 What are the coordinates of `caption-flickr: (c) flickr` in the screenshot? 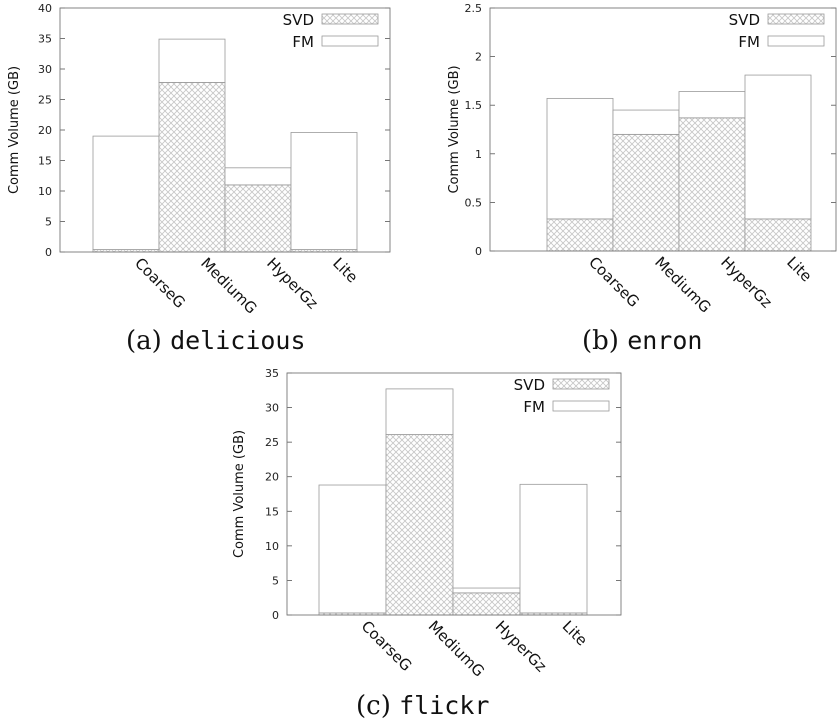 It's located at (422, 706).